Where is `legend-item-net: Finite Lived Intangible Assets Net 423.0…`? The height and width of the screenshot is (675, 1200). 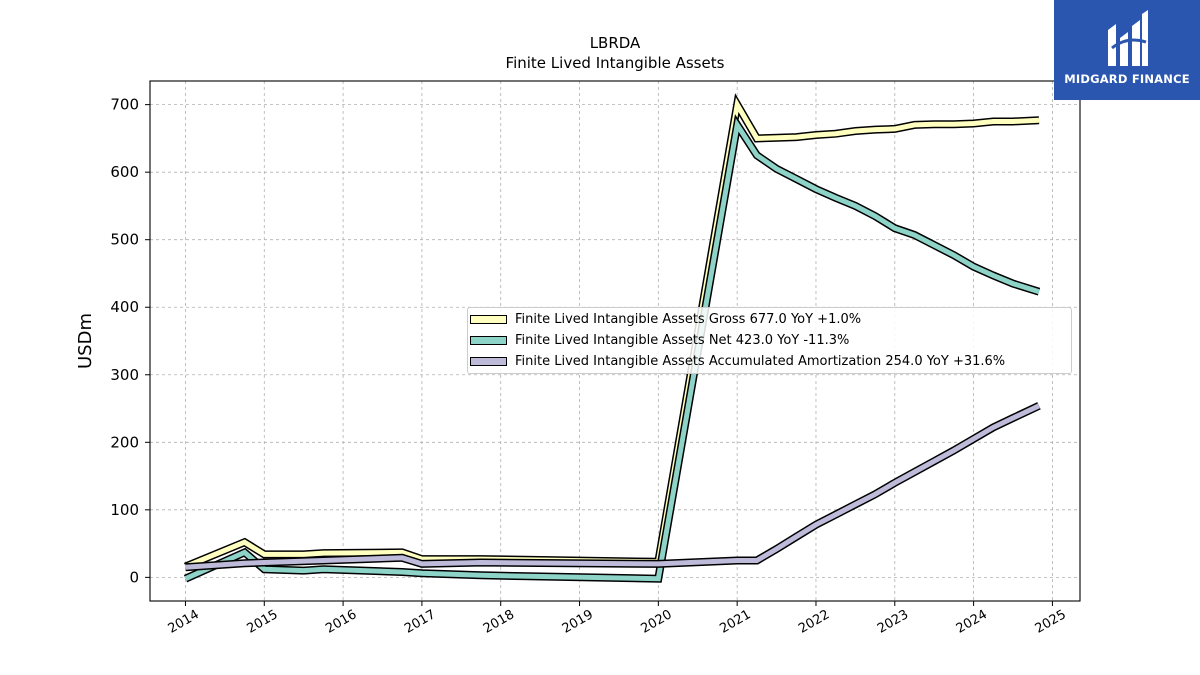 legend-item-net: Finite Lived Intangible Assets Net 423.0… is located at coordinates (659, 340).